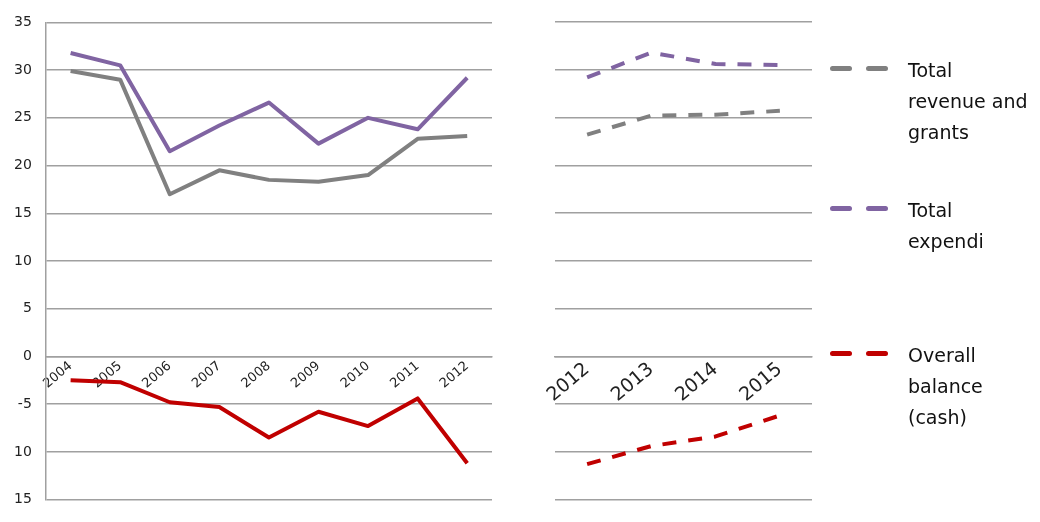  Describe the element at coordinates (946, 386) in the screenshot. I see `legend-label: Overall balance (cash)` at that location.